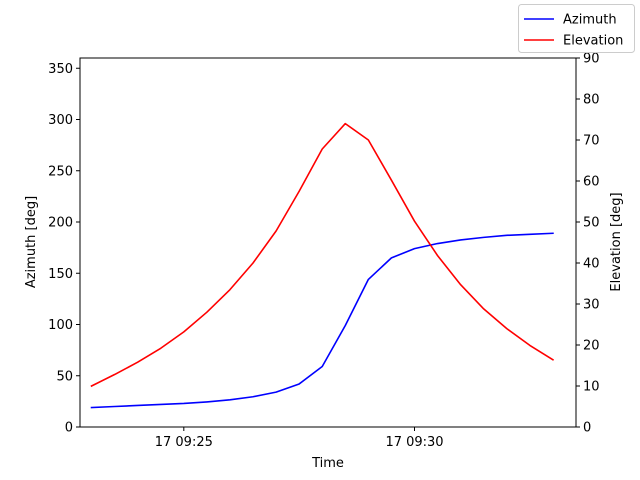  What do you see at coordinates (591, 387) in the screenshot?
I see `y-right-tick-label: 10` at bounding box center [591, 387].